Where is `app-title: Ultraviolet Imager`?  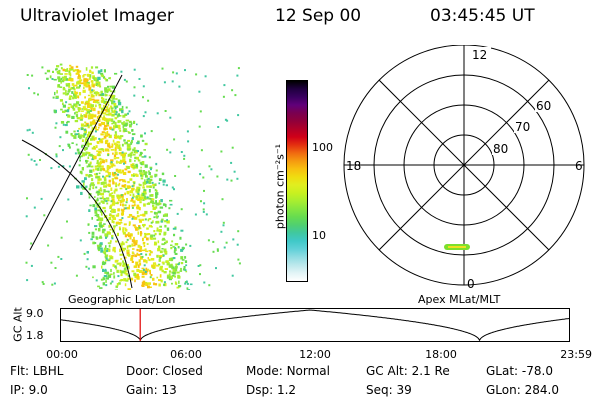 app-title: Ultraviolet Imager is located at coordinates (97, 16).